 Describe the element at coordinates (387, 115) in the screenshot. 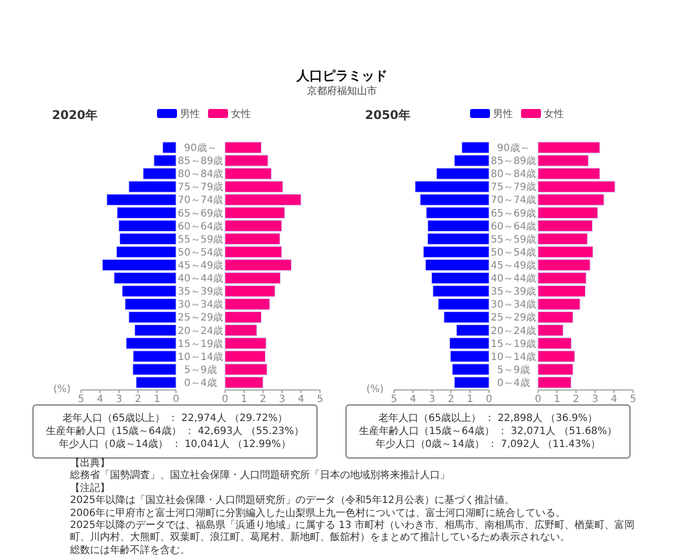

I see `chart-title: 2050年` at that location.